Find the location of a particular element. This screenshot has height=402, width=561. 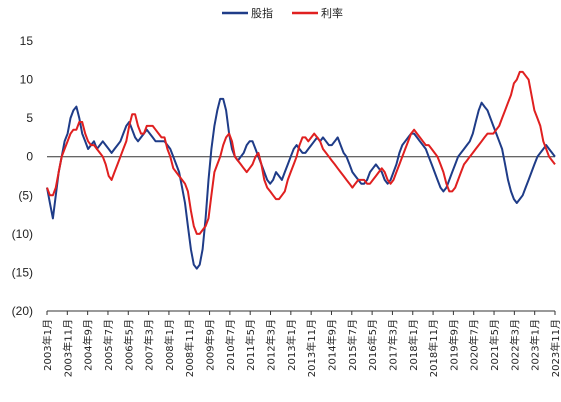

y-tick-label: 5 is located at coordinates (29, 118).